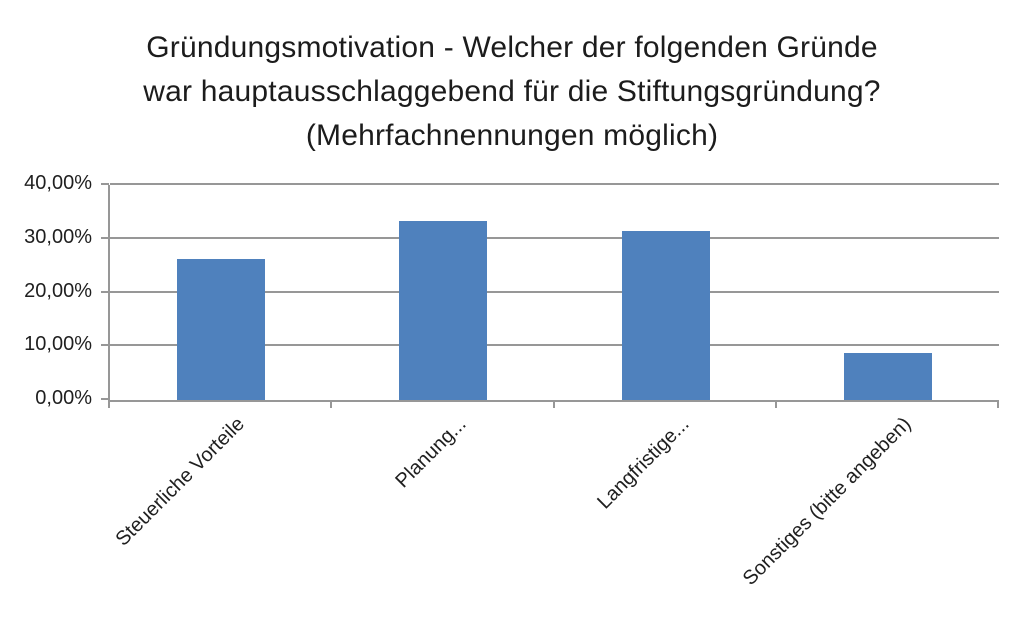 The width and height of the screenshot is (1024, 640). What do you see at coordinates (58, 344) in the screenshot?
I see `y-axis-tick-label: 10,00%` at bounding box center [58, 344].